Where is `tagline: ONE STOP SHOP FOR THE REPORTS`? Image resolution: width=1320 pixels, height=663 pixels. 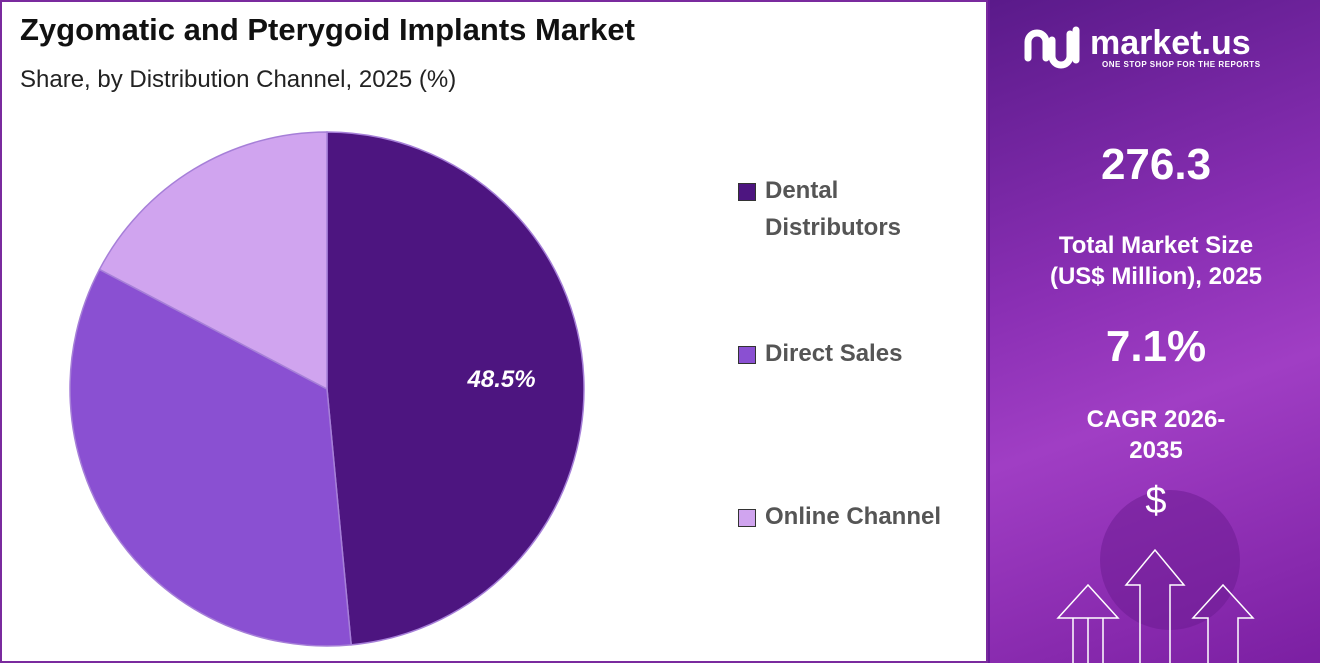 tagline: ONE STOP SHOP FOR THE REPORTS is located at coordinates (1181, 64).